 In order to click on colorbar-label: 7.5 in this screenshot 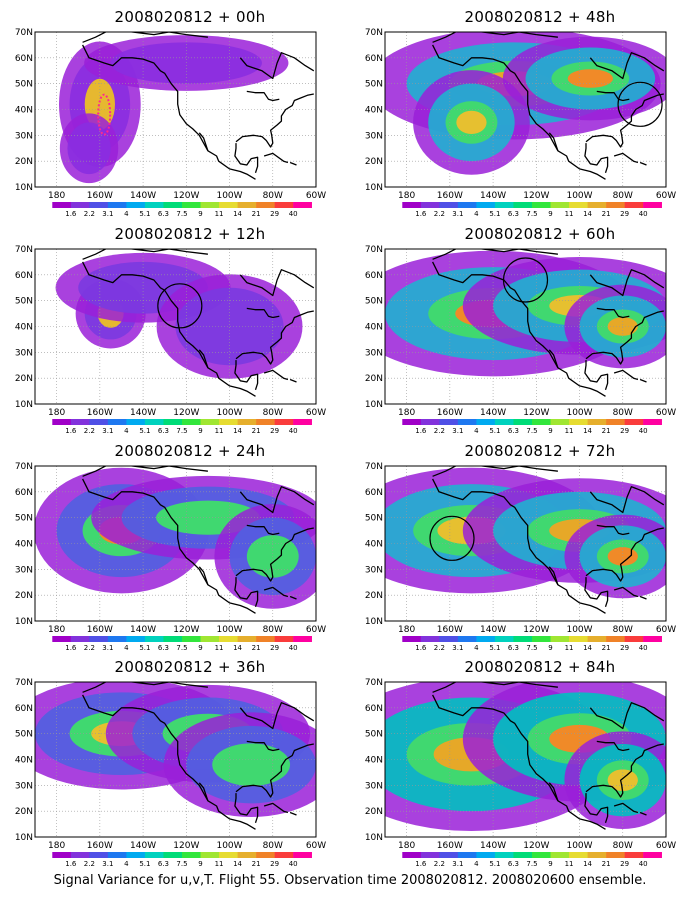, I will do `click(181, 648)`.